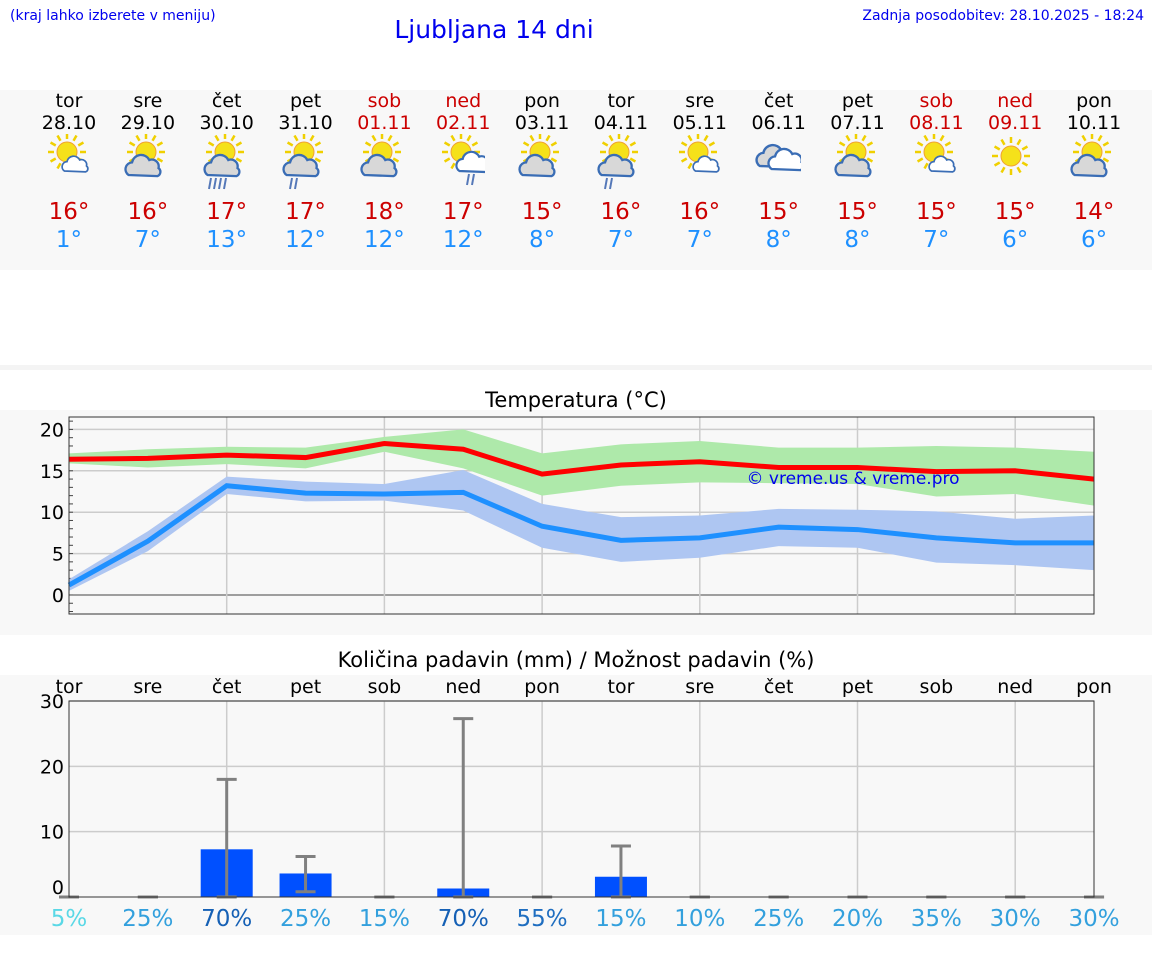  I want to click on watermark: © vreme.us & vreme.pro, so click(852, 479).